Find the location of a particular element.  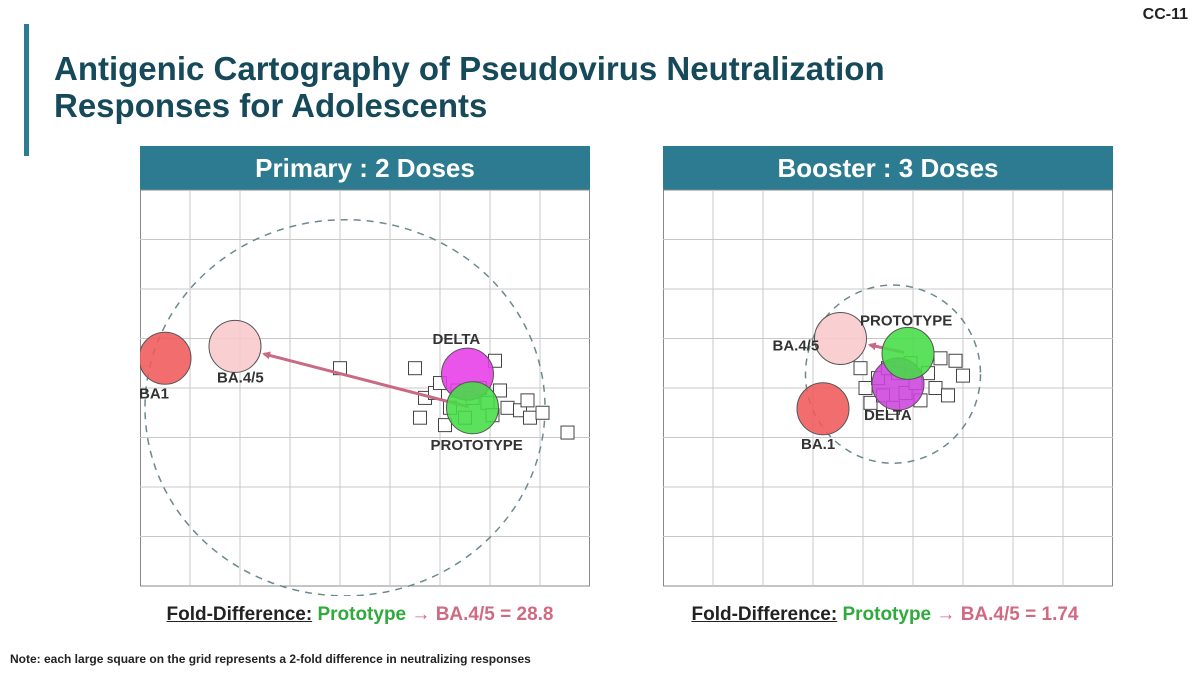

antigen-ba1 is located at coordinates (166, 358).